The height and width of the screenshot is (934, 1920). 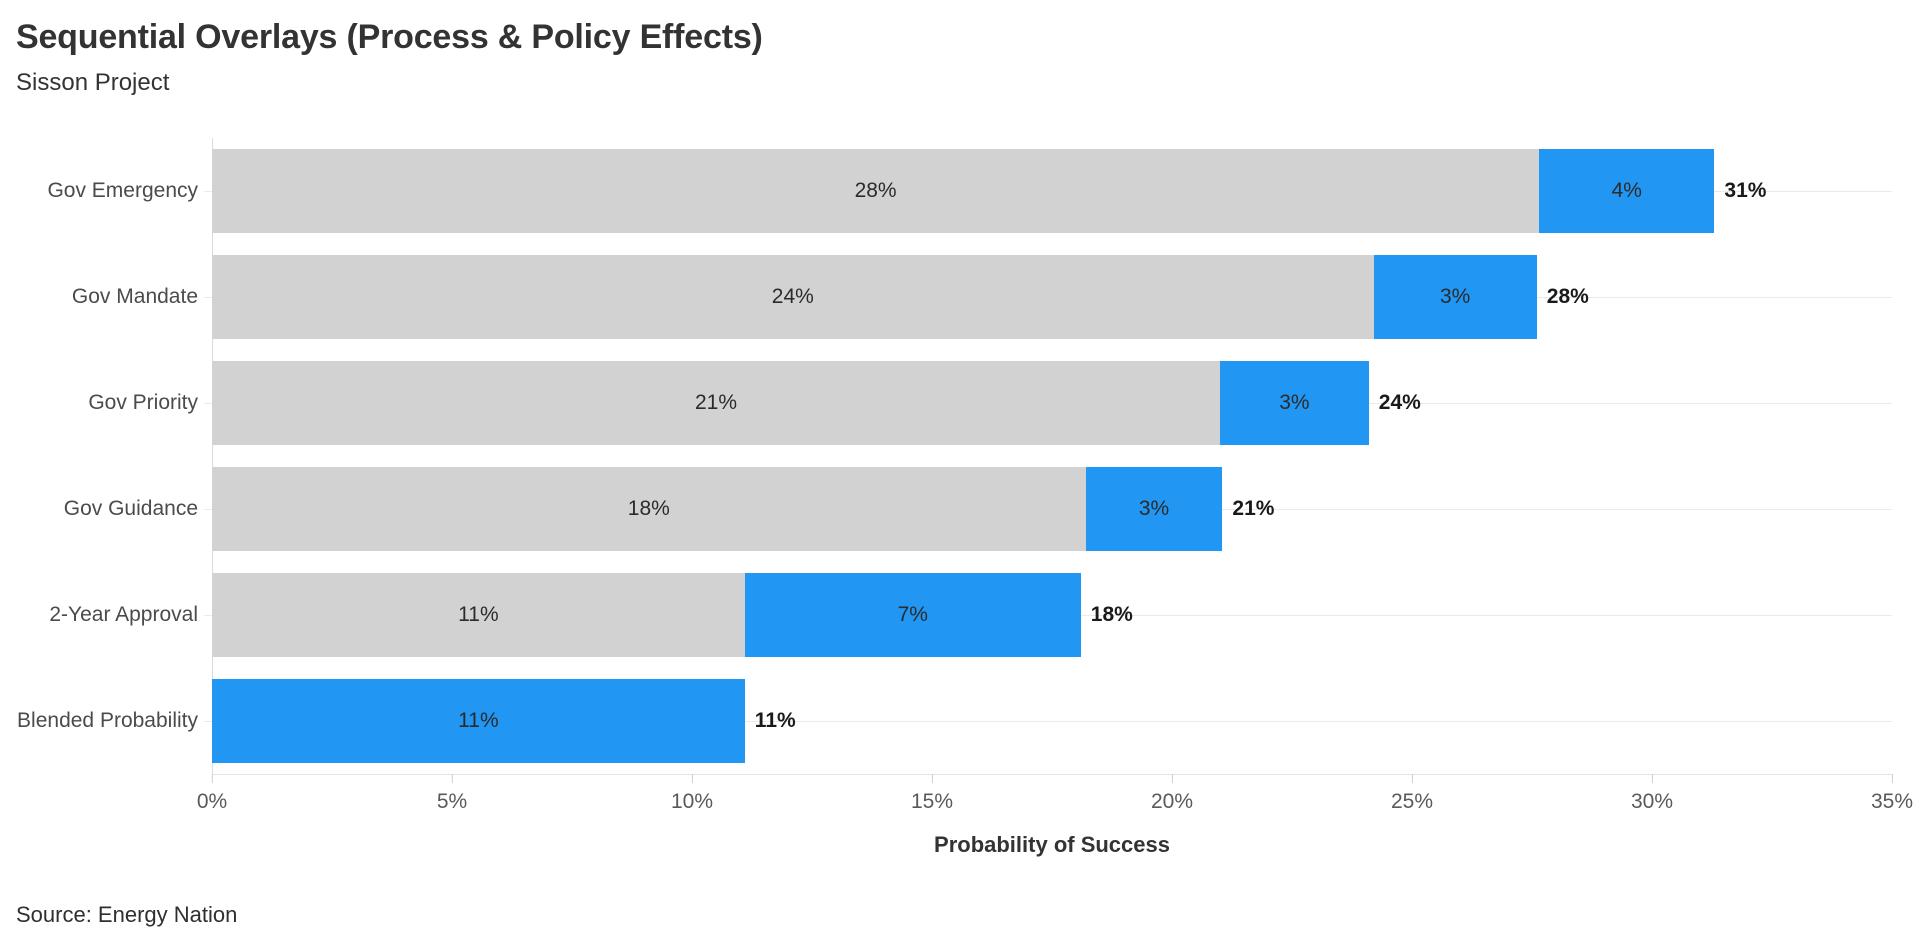 I want to click on tick-label: 25%, so click(x=1412, y=801).